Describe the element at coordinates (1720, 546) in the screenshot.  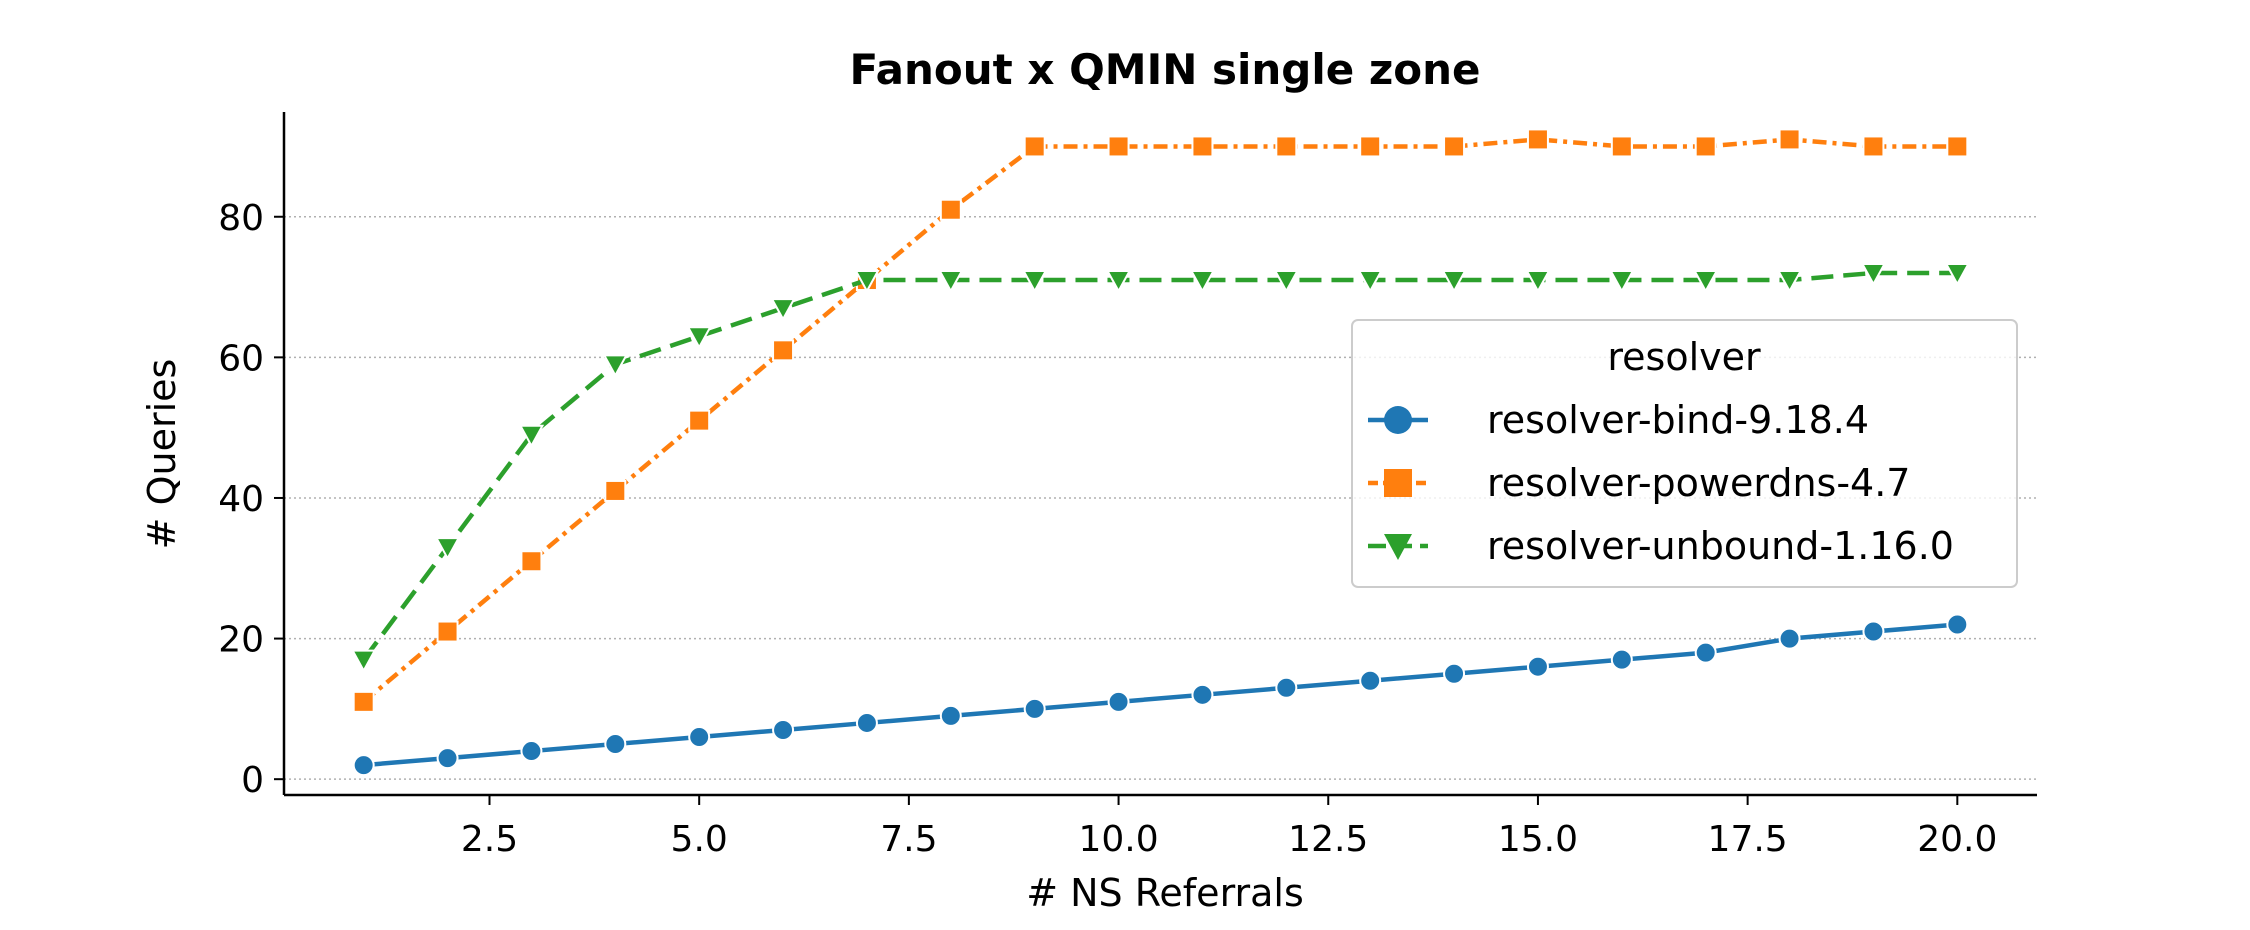
I see `legend-label: resolver-unbound-1.16.0` at that location.